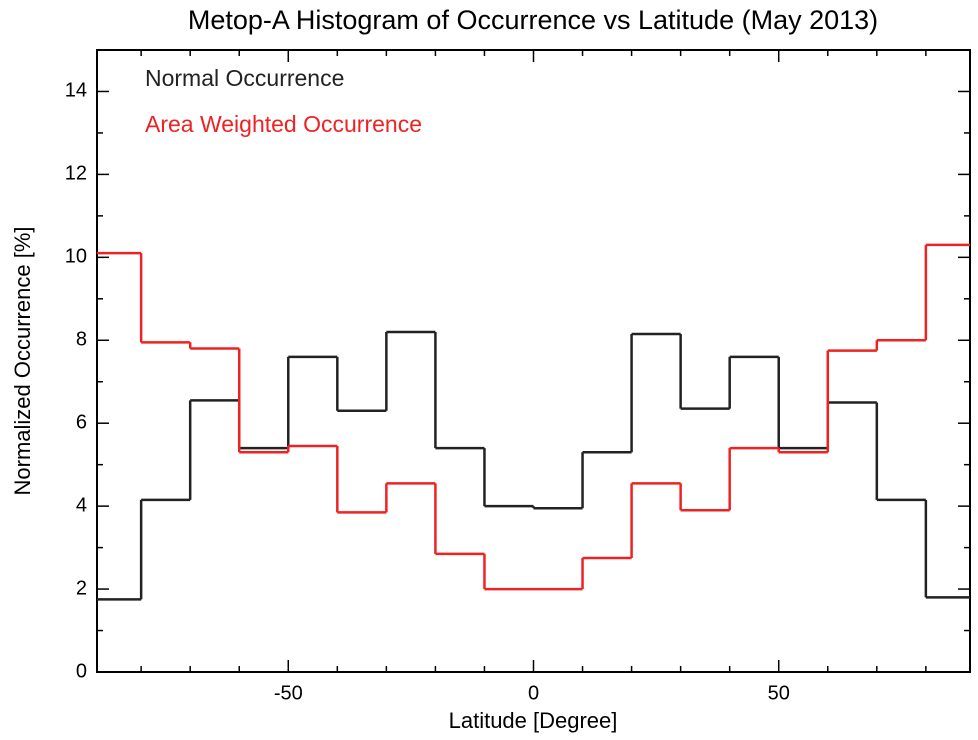 This screenshot has width=978, height=740. I want to click on x-tick-label: -50, so click(288, 693).